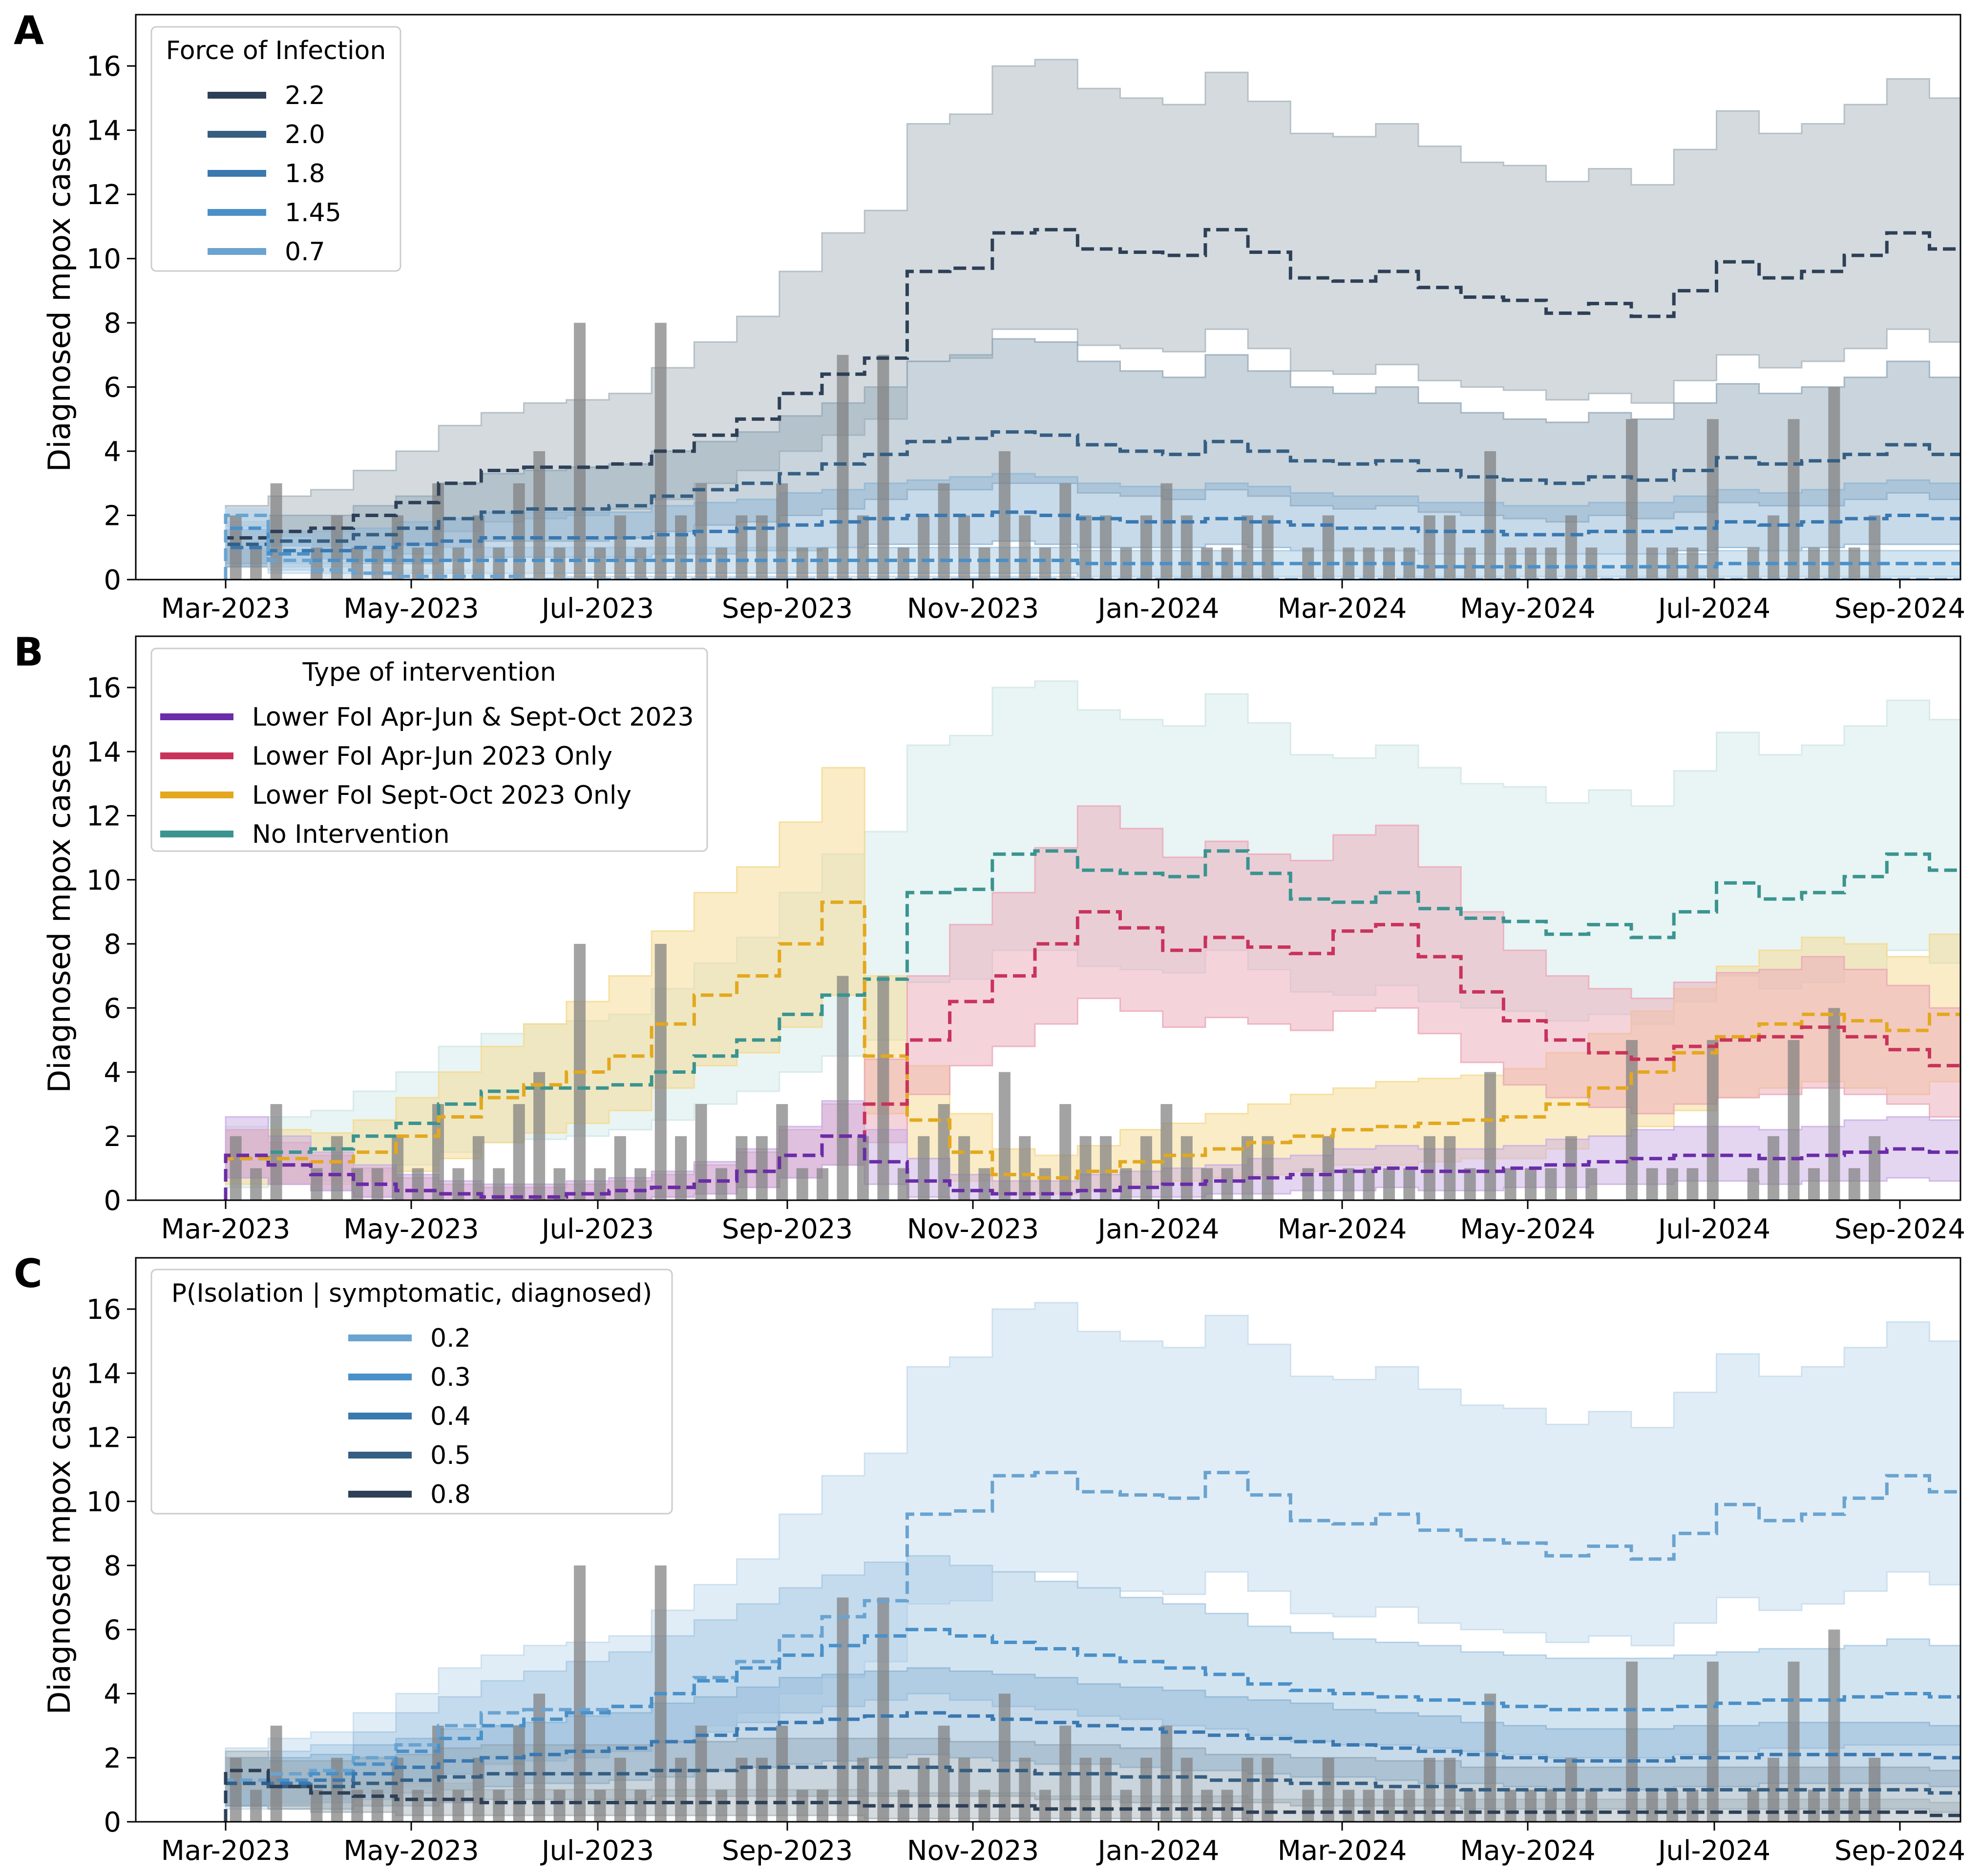  I want to click on y-tick-label: 16, so click(104, 688).